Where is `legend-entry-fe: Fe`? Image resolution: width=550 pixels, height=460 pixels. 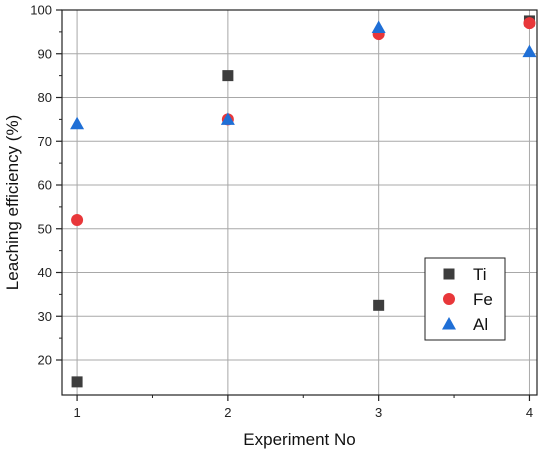
legend-entry-fe: Fe is located at coordinates (468, 299).